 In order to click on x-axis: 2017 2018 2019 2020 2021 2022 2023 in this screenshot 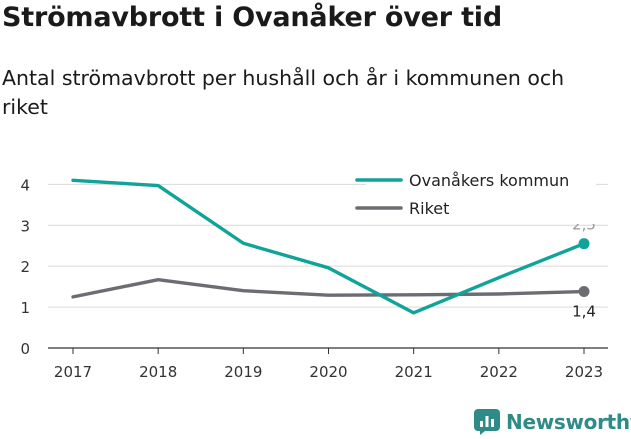, I will do `click(328, 364)`.